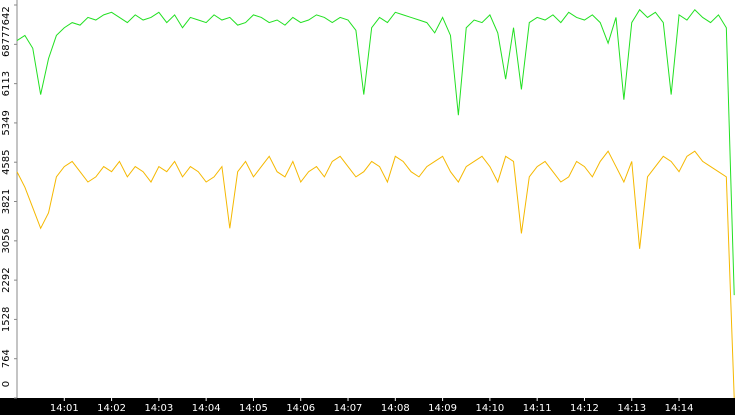  What do you see at coordinates (253, 408) in the screenshot?
I see `x-tick-label: 14:05` at bounding box center [253, 408].